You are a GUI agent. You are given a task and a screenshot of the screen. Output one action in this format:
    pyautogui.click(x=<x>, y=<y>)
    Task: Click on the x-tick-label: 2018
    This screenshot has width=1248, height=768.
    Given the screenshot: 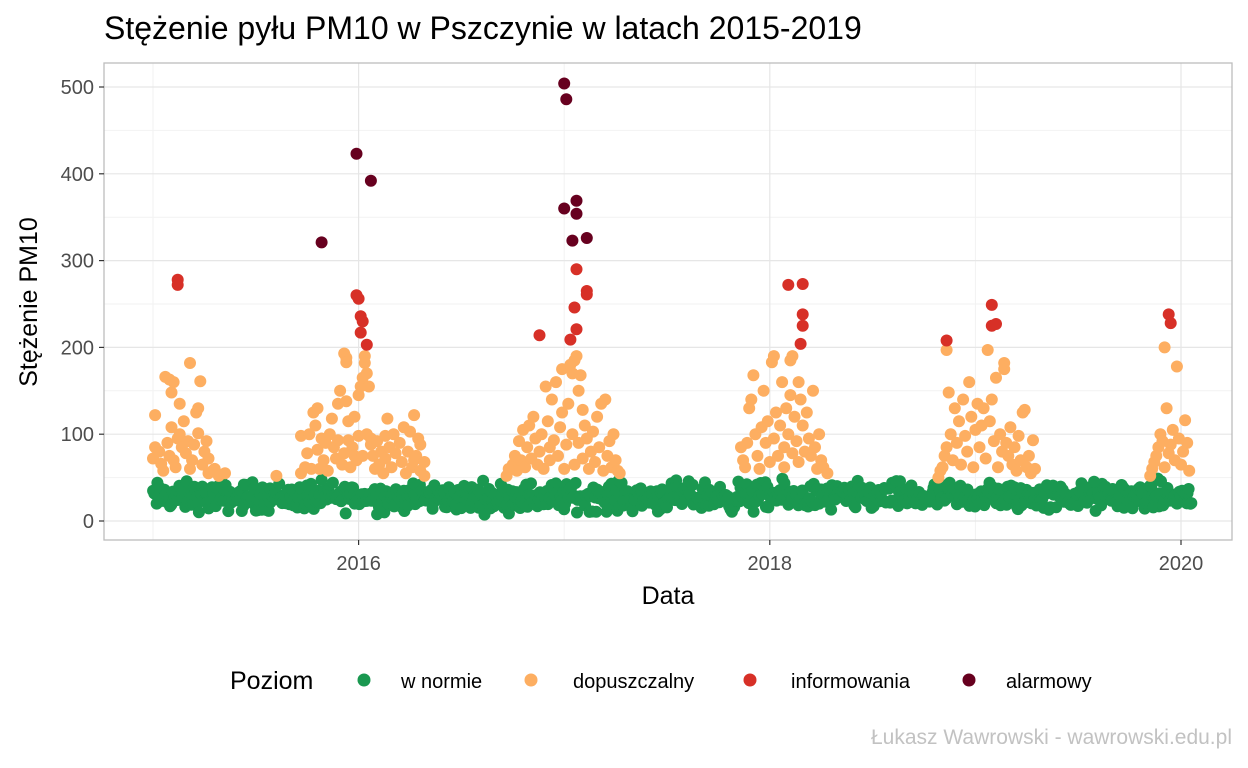 What is the action you would take?
    pyautogui.click(x=770, y=564)
    